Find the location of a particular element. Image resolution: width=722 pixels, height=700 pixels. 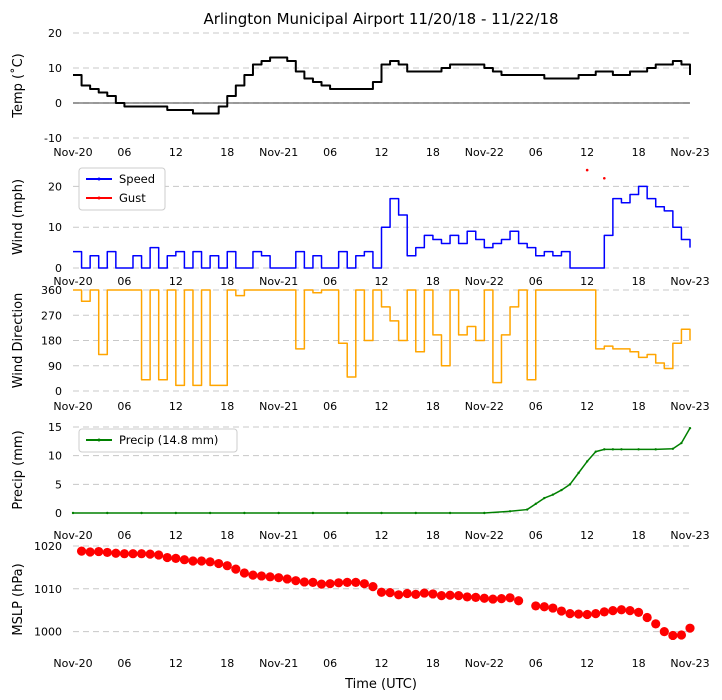

x-tick-label-mslp: 18 is located at coordinates (639, 663).